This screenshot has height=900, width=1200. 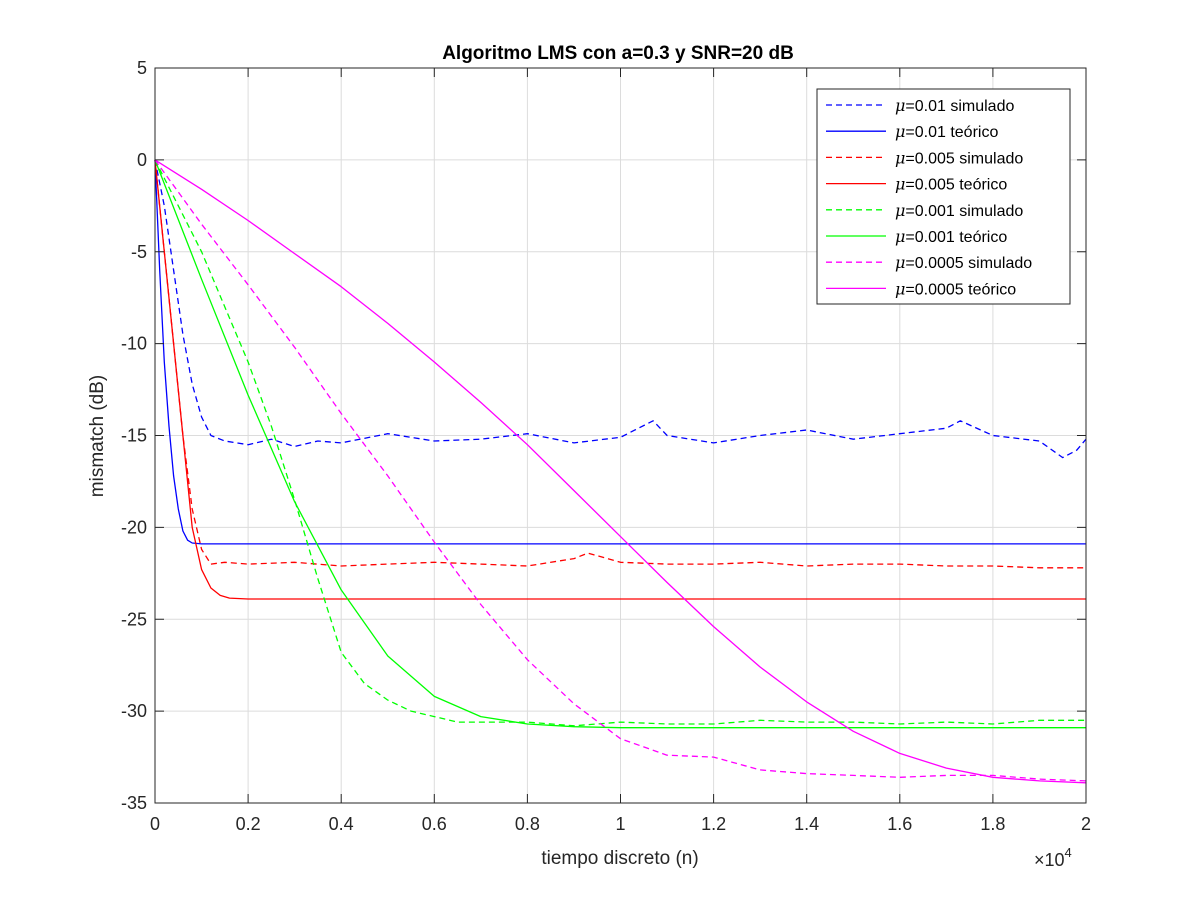 I want to click on legend-label: =0.0005 simulado, so click(x=968, y=263).